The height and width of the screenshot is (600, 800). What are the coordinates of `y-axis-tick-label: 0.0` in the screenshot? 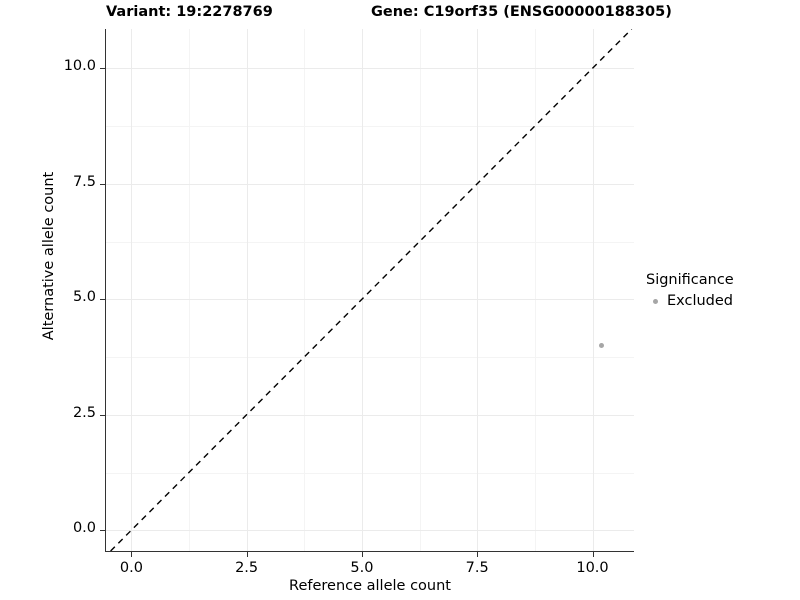 It's located at (84, 528).